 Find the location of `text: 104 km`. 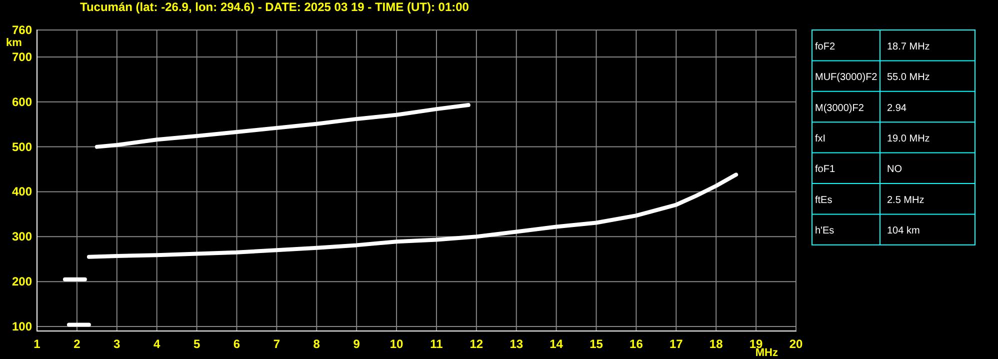

text: 104 km is located at coordinates (903, 231).